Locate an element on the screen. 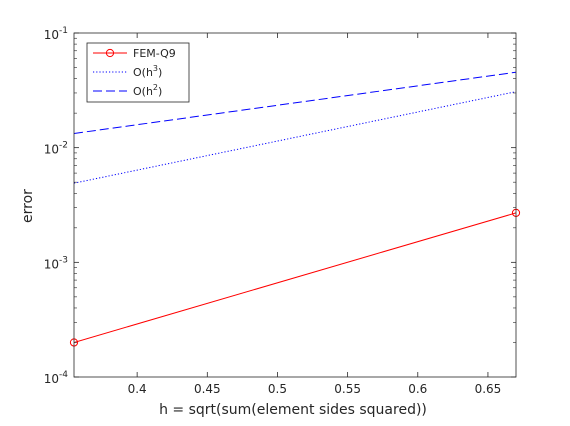 This screenshot has width=570, height=426. y-tick-label: 10⁻³ is located at coordinates (56, 263).